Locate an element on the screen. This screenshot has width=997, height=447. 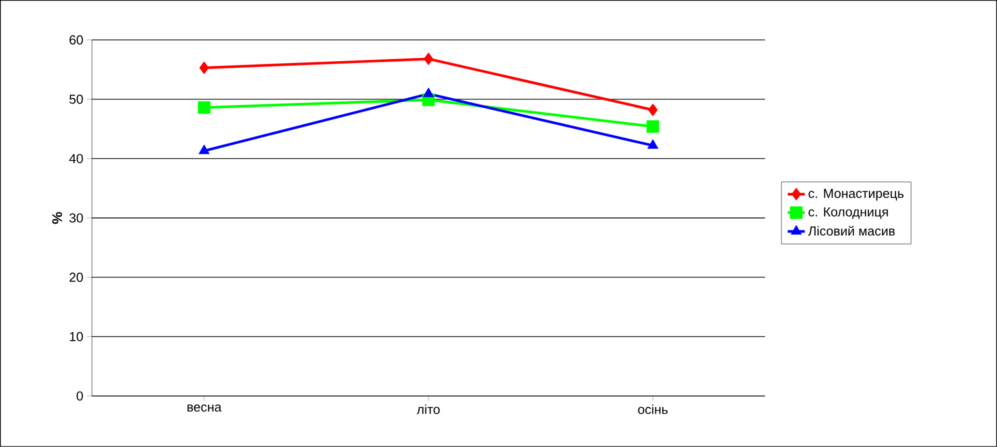
legend-label: Лісовий масив is located at coordinates (851, 231).